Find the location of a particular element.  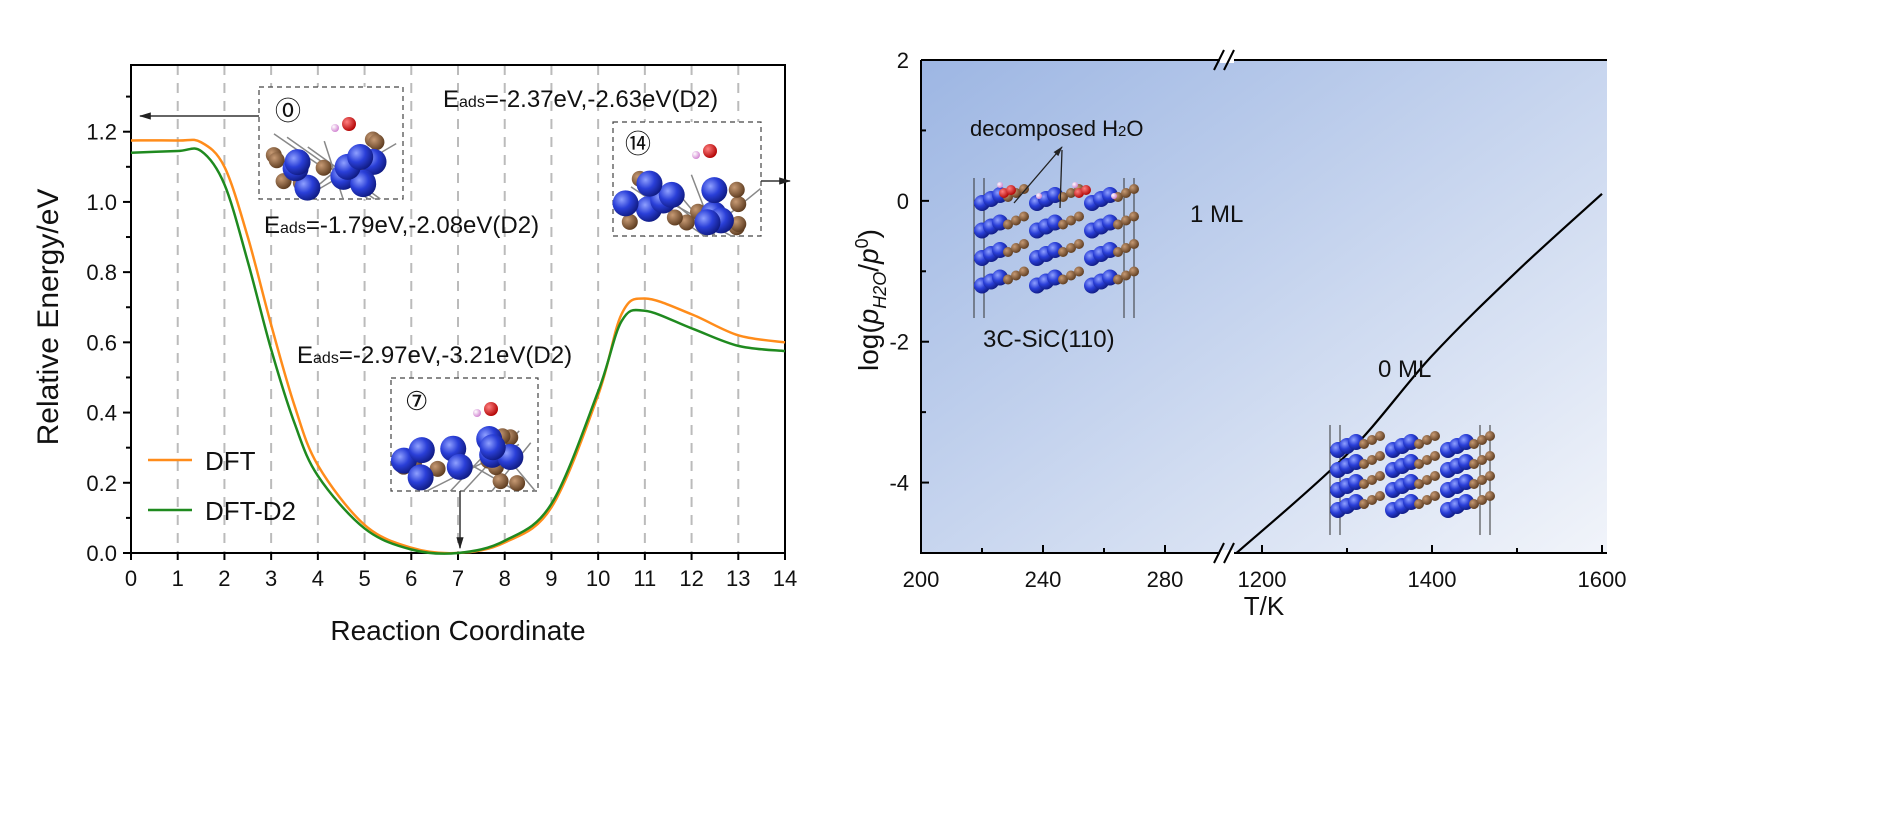

text-part: / is located at coordinates (868, 268).